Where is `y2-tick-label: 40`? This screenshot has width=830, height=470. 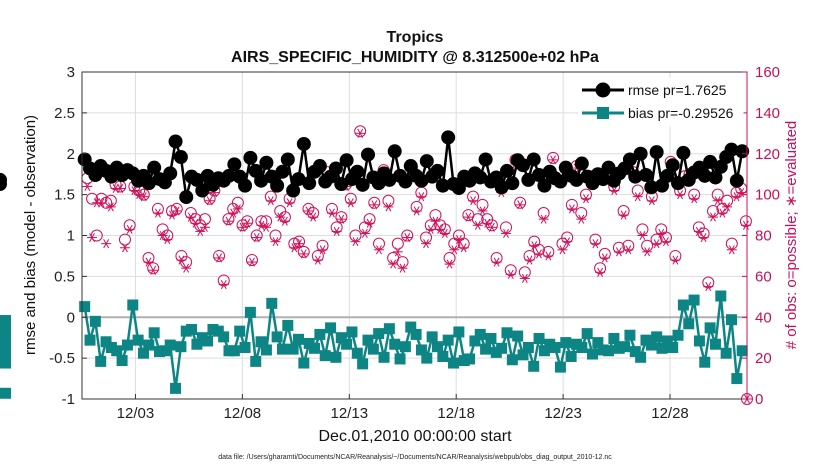
y2-tick-label: 40 is located at coordinates (763, 317).